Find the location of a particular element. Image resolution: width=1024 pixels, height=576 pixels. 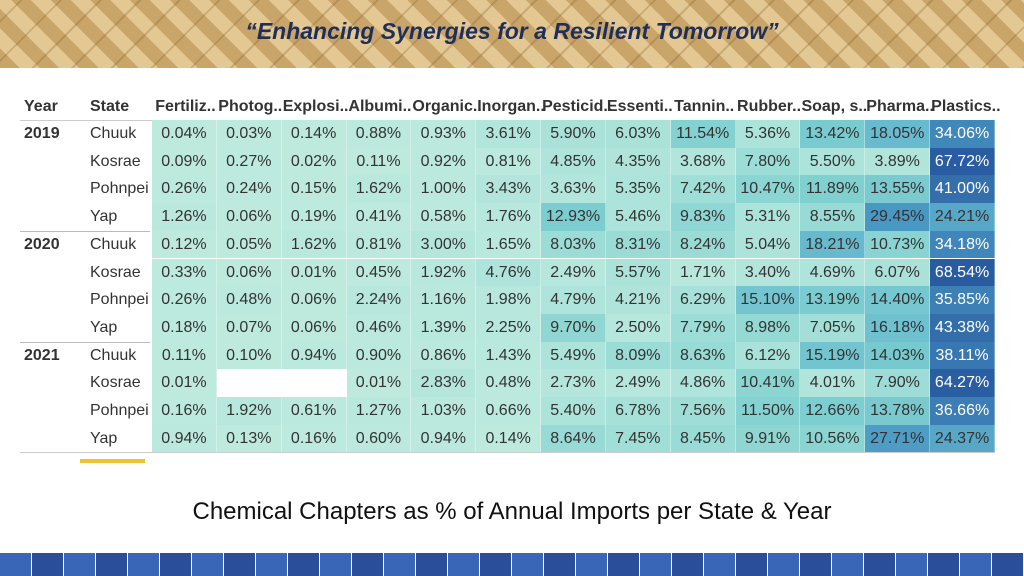

banner is located at coordinates (512, 34).